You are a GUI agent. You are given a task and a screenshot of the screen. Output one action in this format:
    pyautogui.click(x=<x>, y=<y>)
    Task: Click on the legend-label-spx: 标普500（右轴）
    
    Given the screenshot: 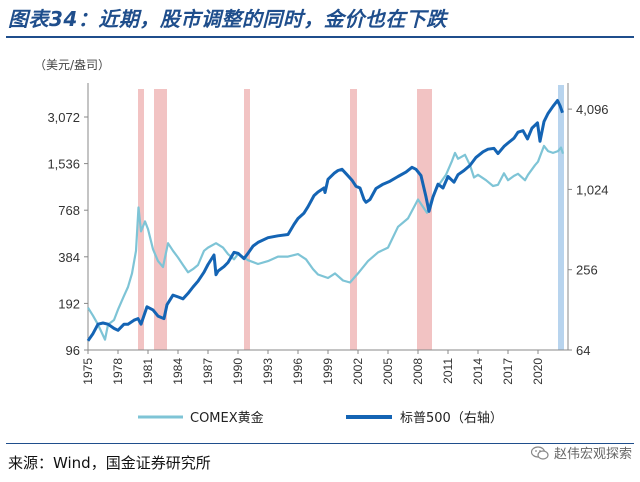 What is the action you would take?
    pyautogui.click(x=451, y=418)
    